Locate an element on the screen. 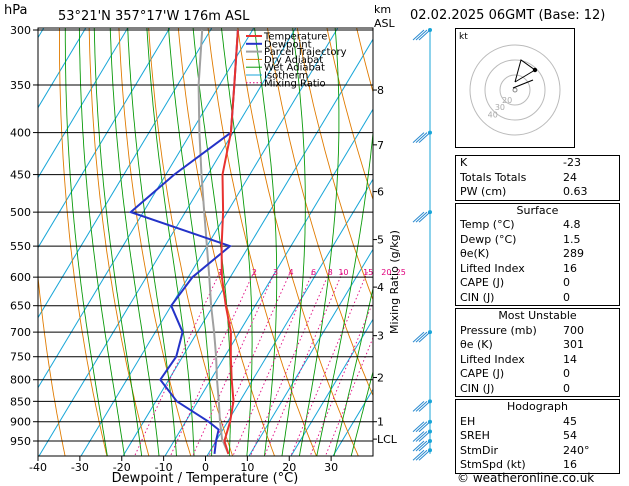 This screenshot has height=486, width=629. row-value: -23 is located at coordinates (572, 162).